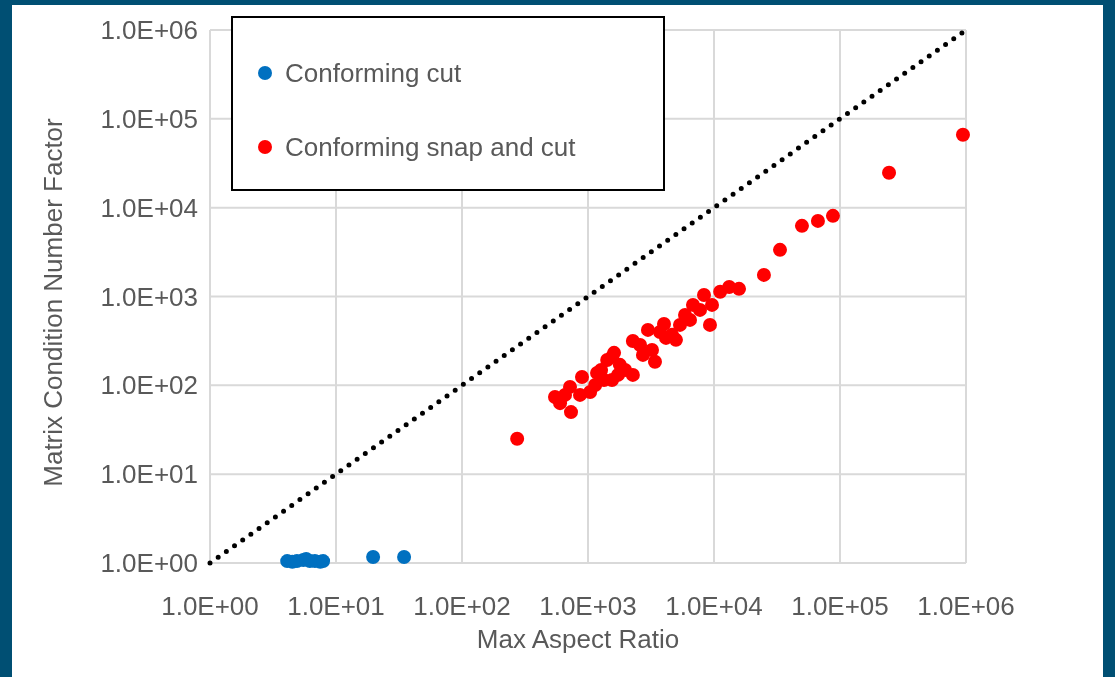 This screenshot has height=677, width=1115. What do you see at coordinates (336, 606) in the screenshot?
I see `x-tick-label: 1.0E+01` at bounding box center [336, 606].